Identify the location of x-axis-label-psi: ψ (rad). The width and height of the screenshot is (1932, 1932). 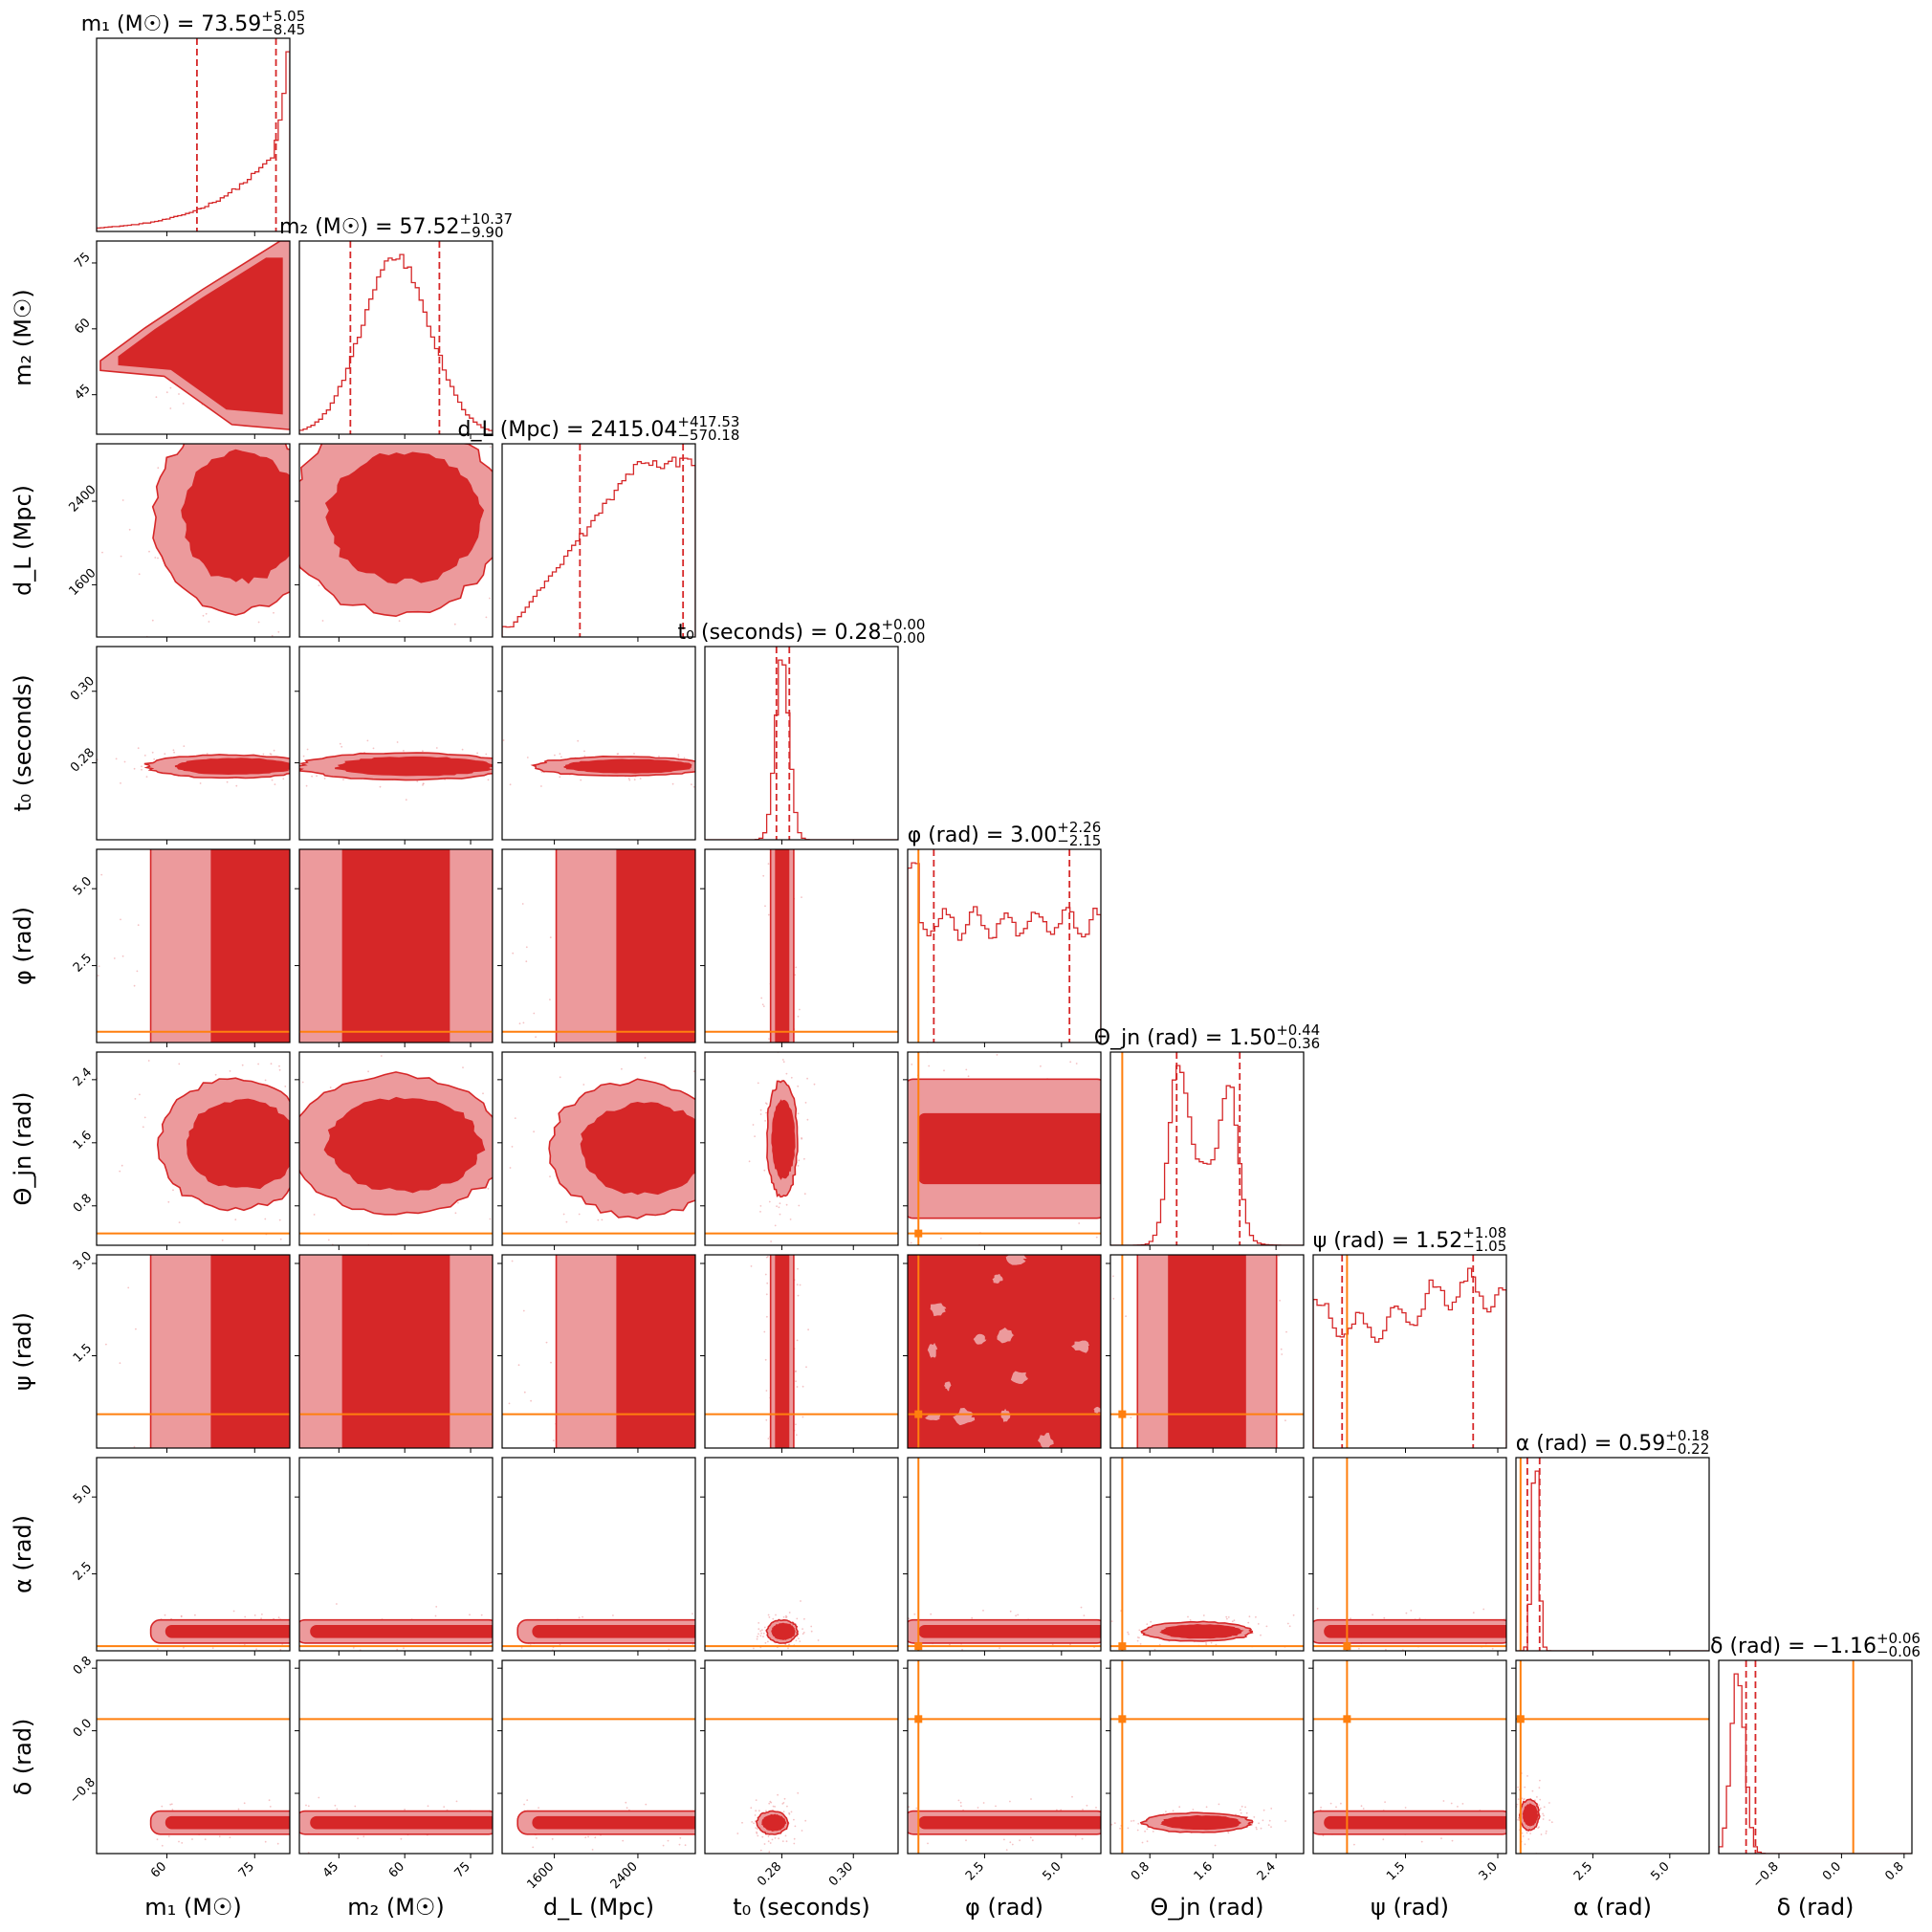
(1410, 1907).